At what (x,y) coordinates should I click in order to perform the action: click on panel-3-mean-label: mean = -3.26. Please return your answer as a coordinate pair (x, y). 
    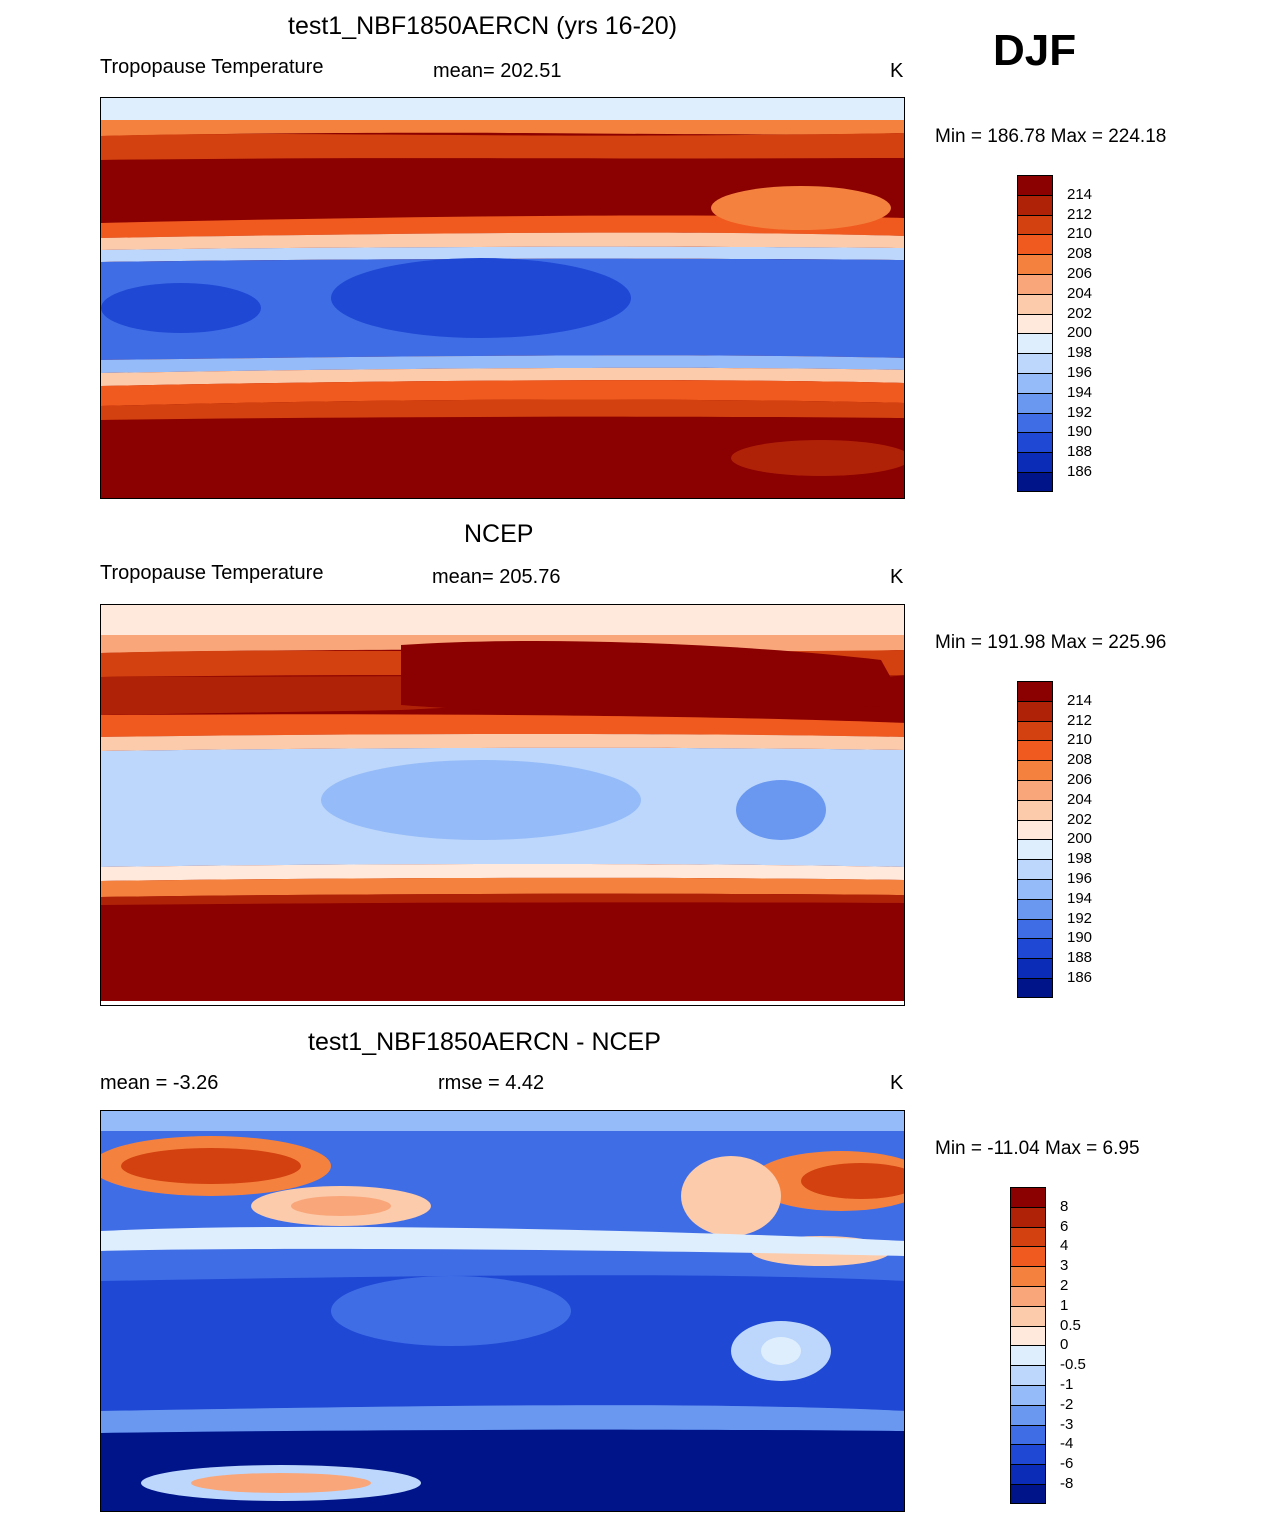
    Looking at the image, I should click on (159, 1083).